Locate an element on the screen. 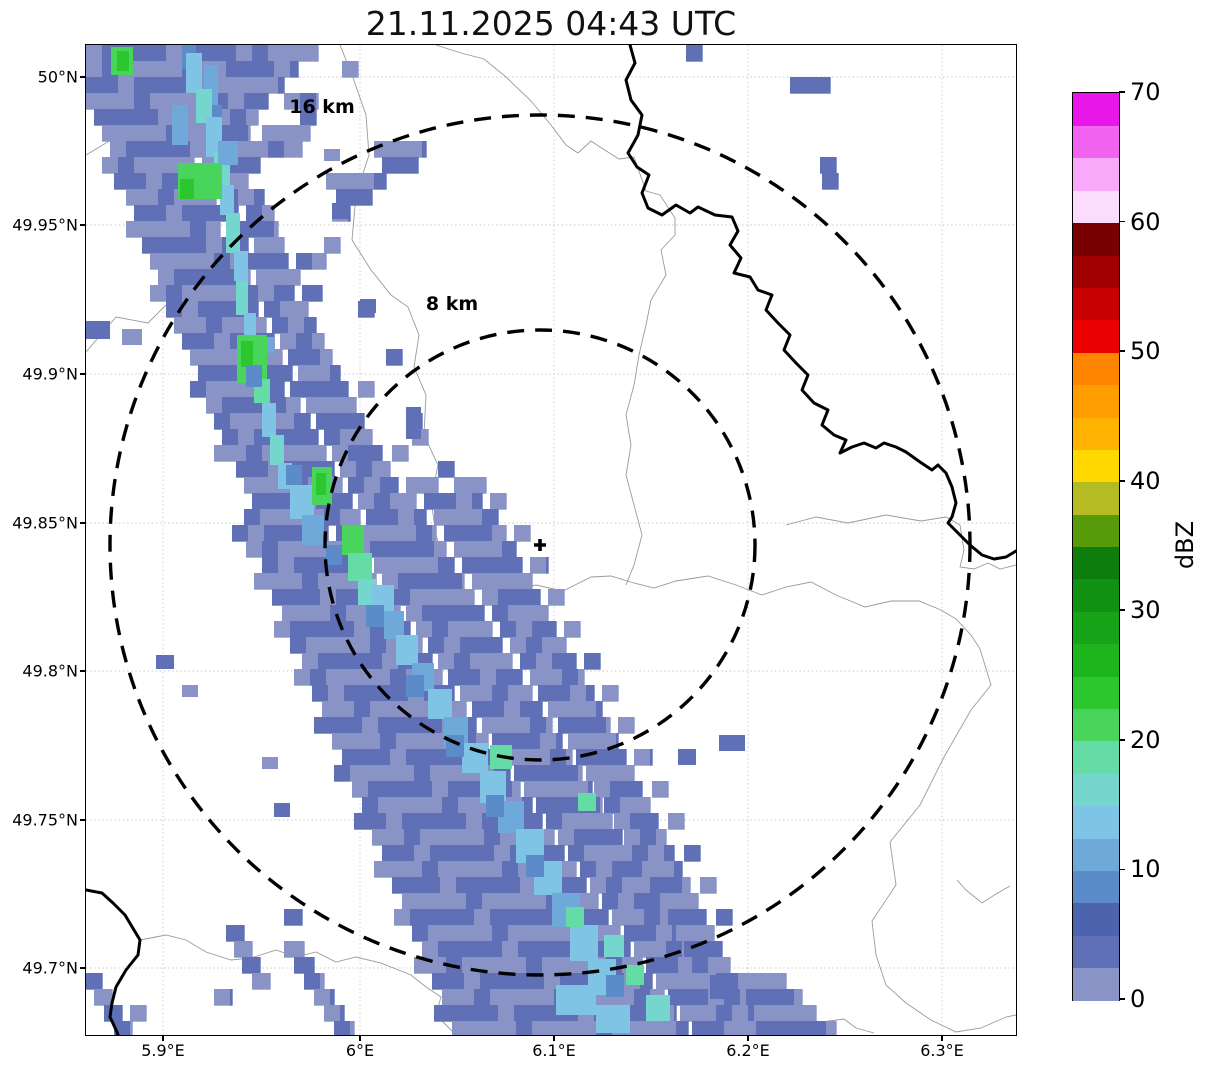 This screenshot has width=1207, height=1069. colorbar is located at coordinates (1096, 546).